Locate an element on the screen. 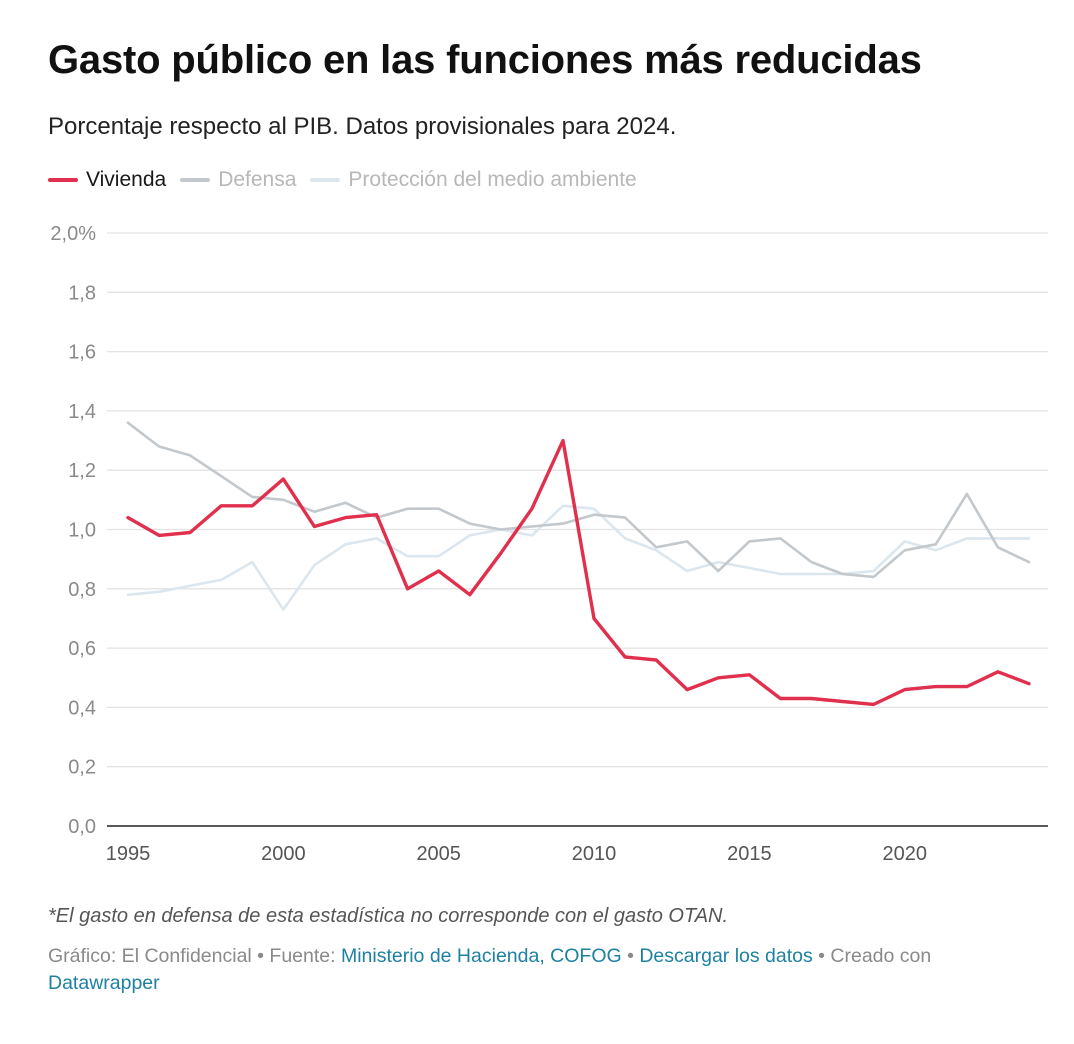 This screenshot has height=1044, width=1074. credit-prefix: Gráfico: El Confidencial • Fuente: is located at coordinates (194, 956).